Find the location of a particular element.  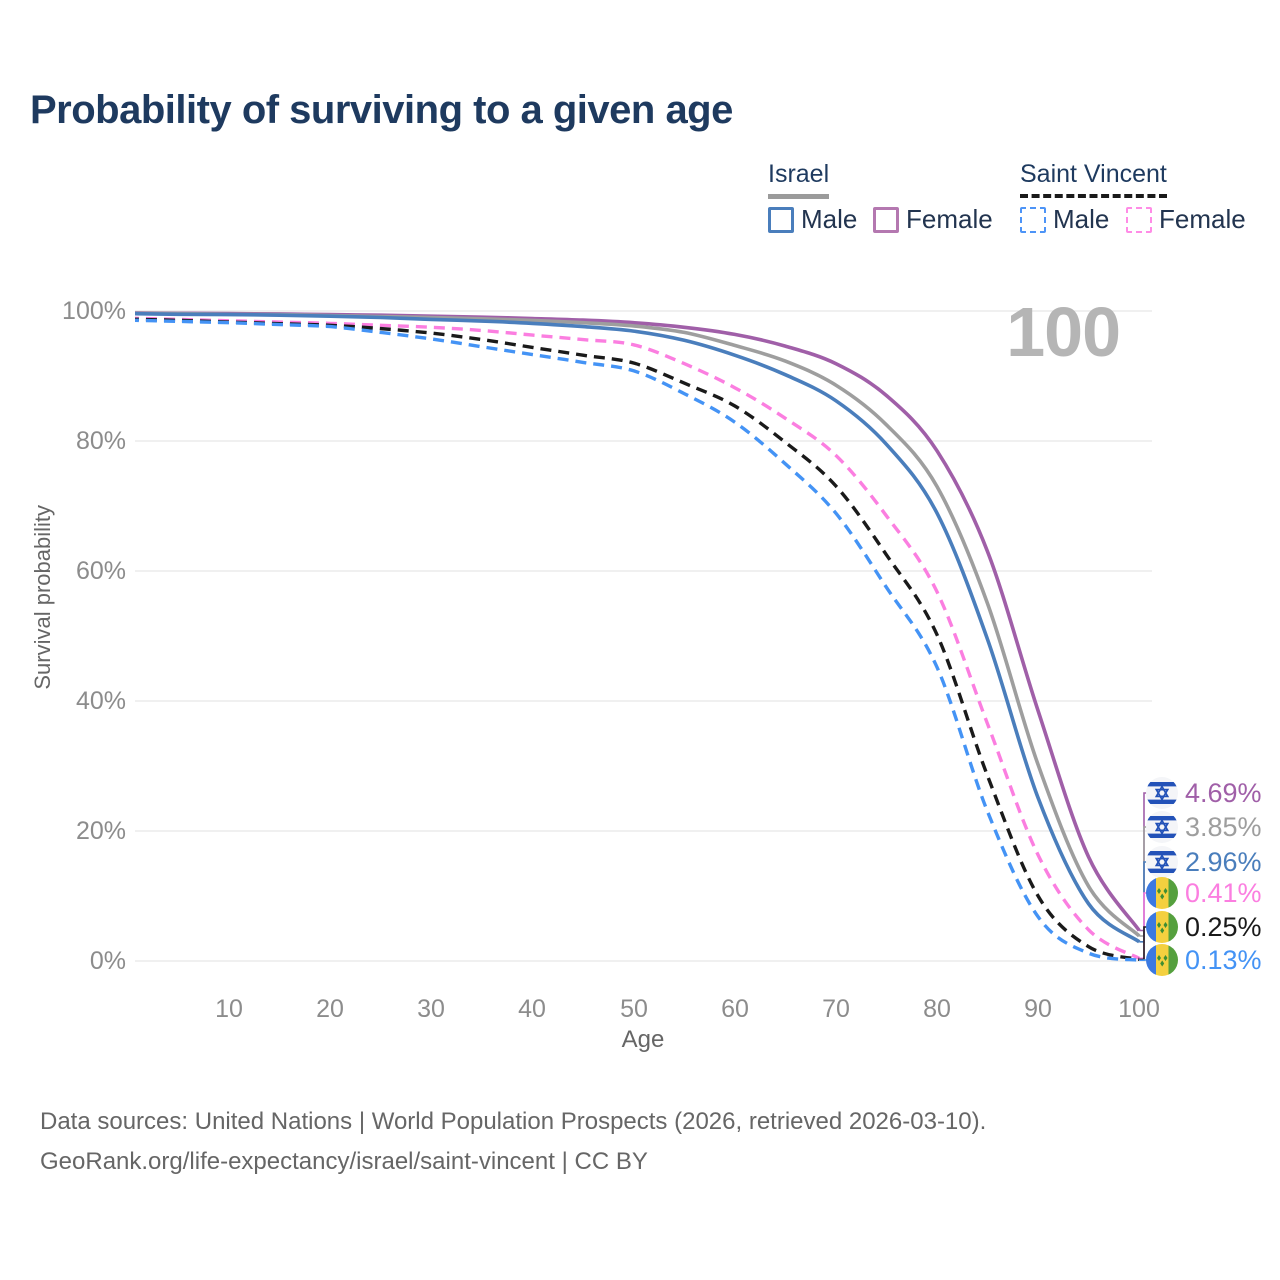

end-label-israel-male: 2.96% is located at coordinates (1204, 862).